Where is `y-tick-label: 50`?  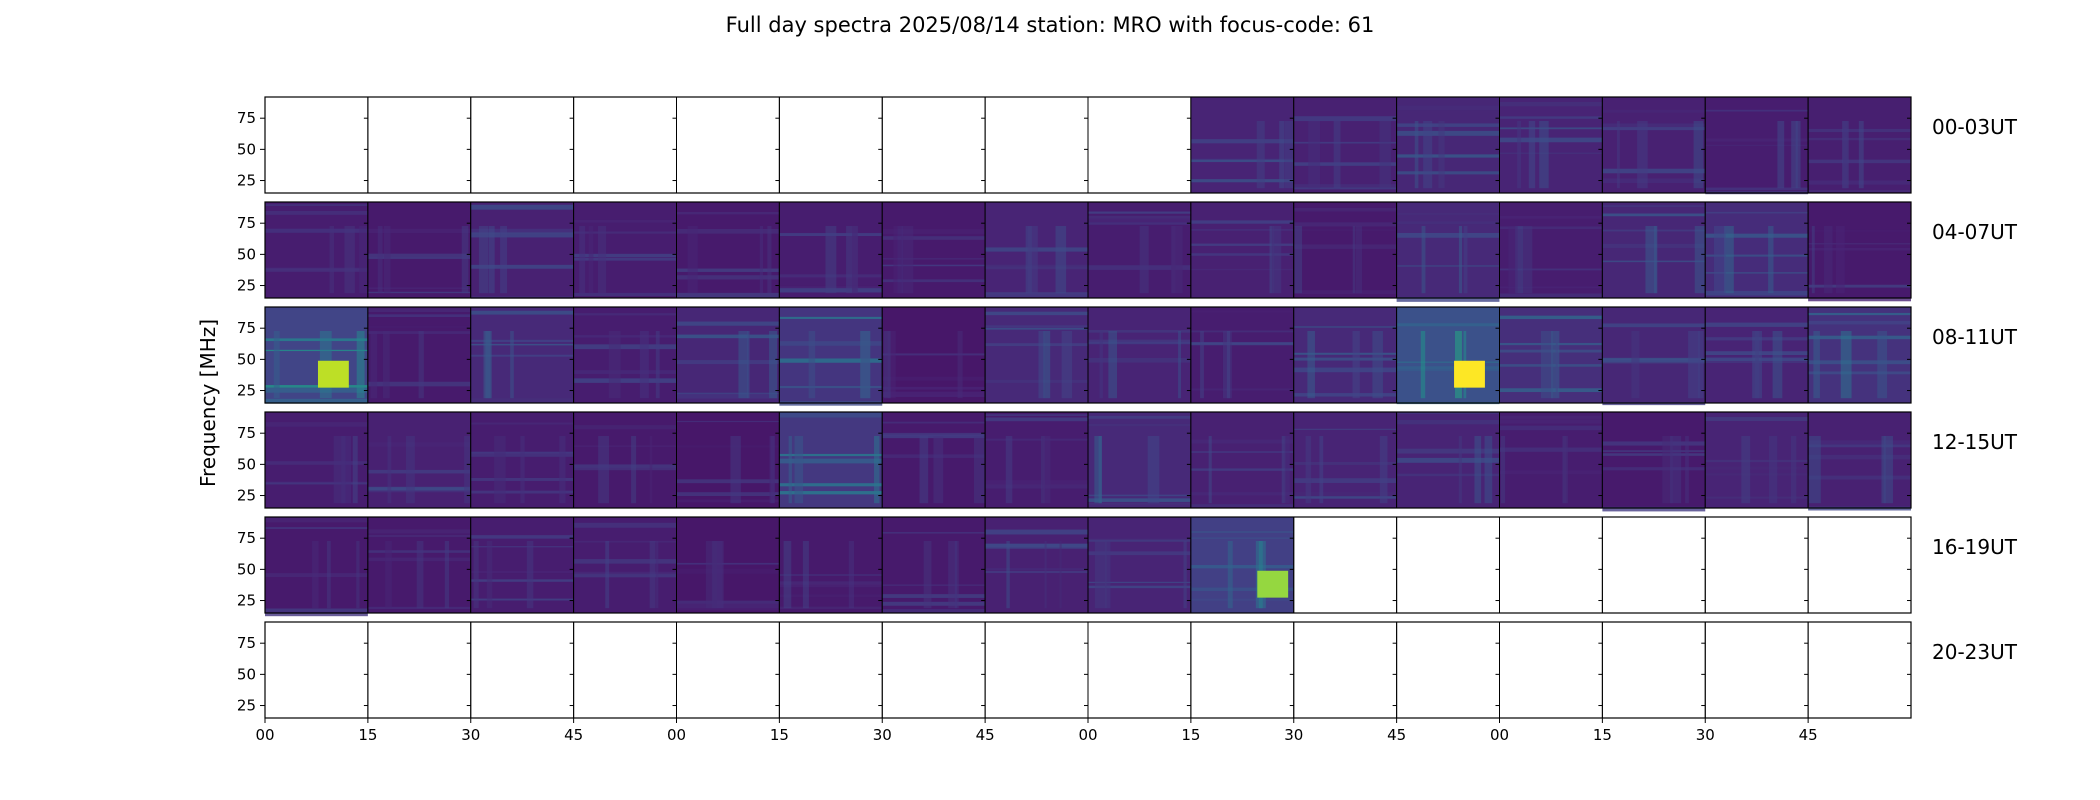 y-tick-label: 50 is located at coordinates (246, 569).